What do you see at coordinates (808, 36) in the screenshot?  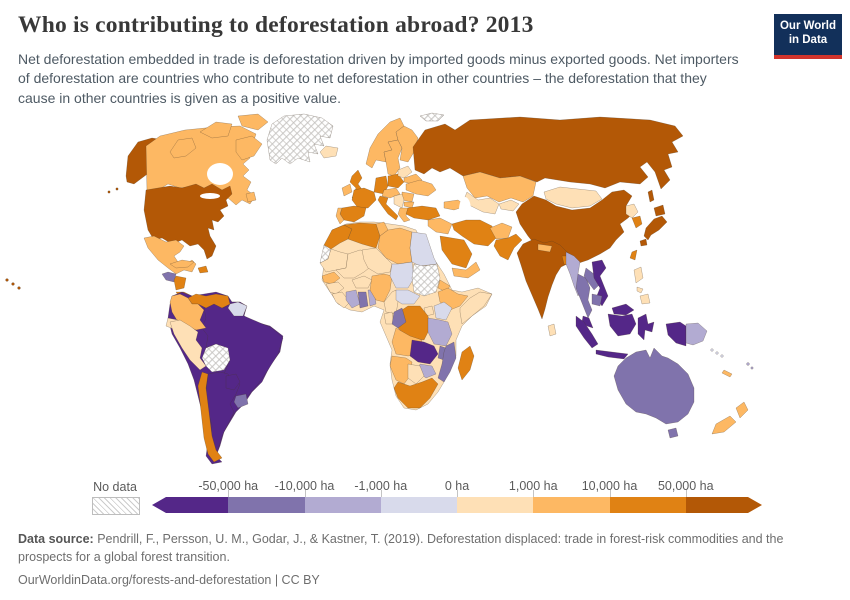 I see `owid-logo: Our World in Data` at bounding box center [808, 36].